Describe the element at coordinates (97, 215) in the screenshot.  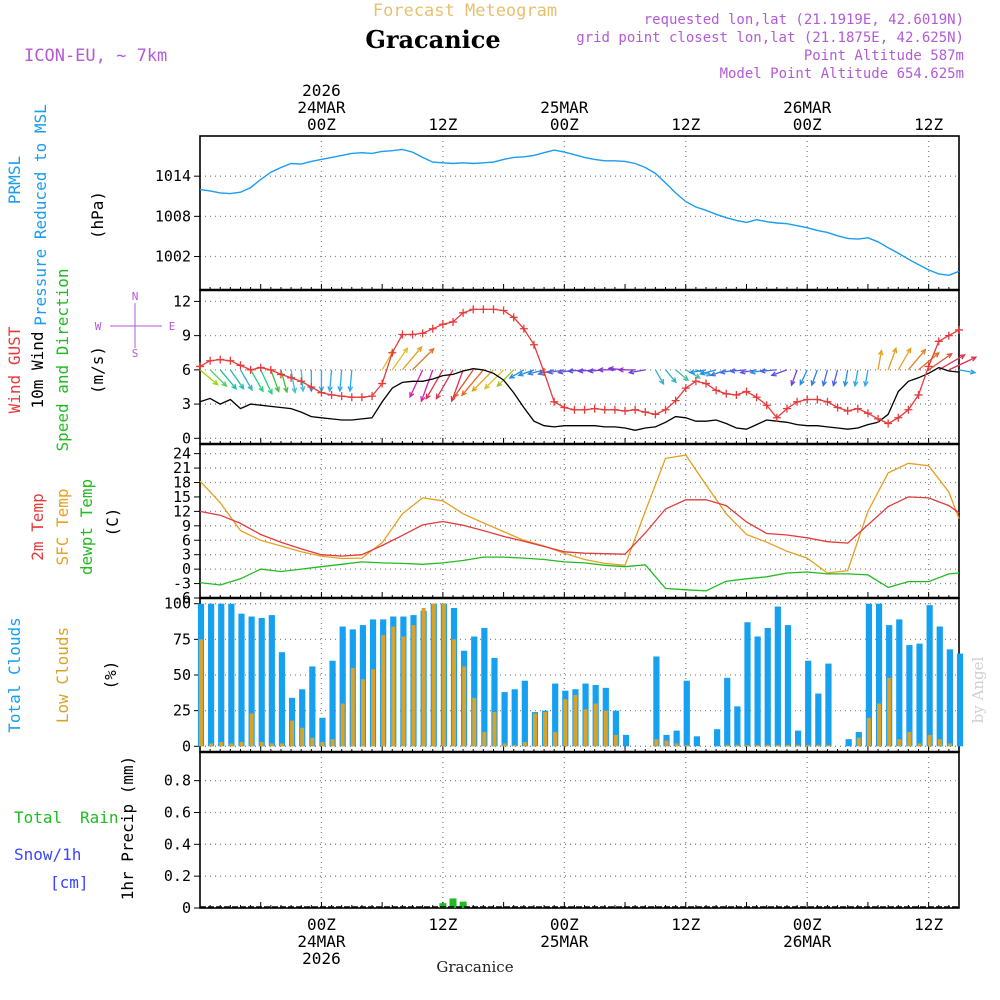
I see `label-pressure-unit: (hPa)` at that location.